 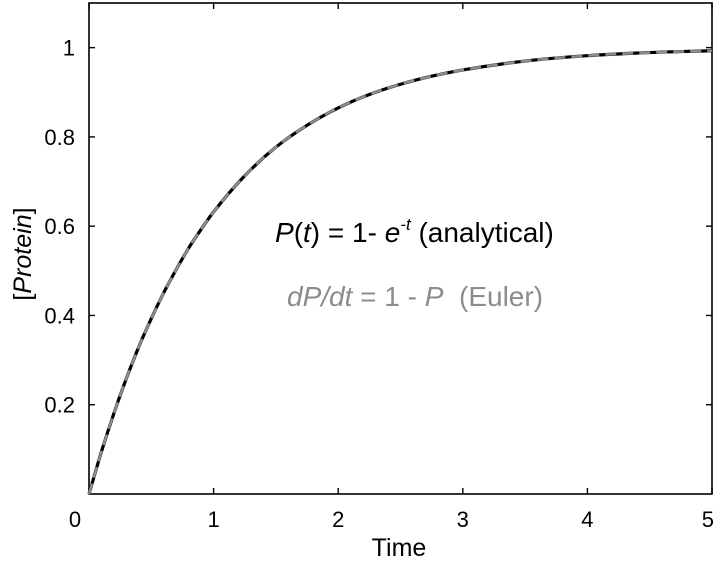 What do you see at coordinates (338, 519) in the screenshot?
I see `x-tick-label: 2` at bounding box center [338, 519].